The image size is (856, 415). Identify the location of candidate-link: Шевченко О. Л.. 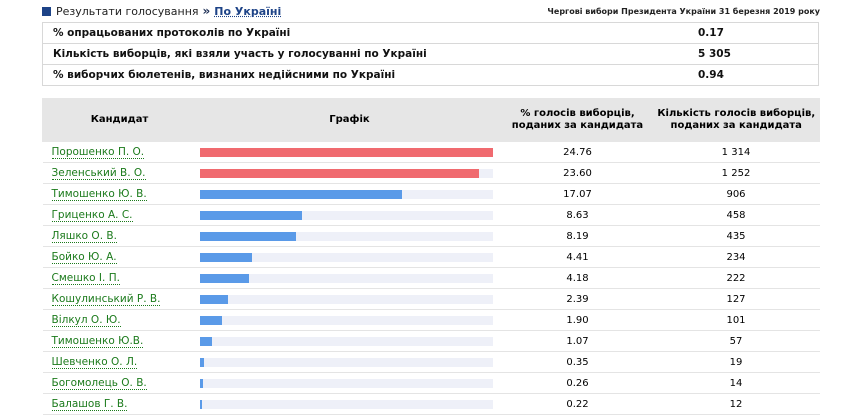
(94, 362).